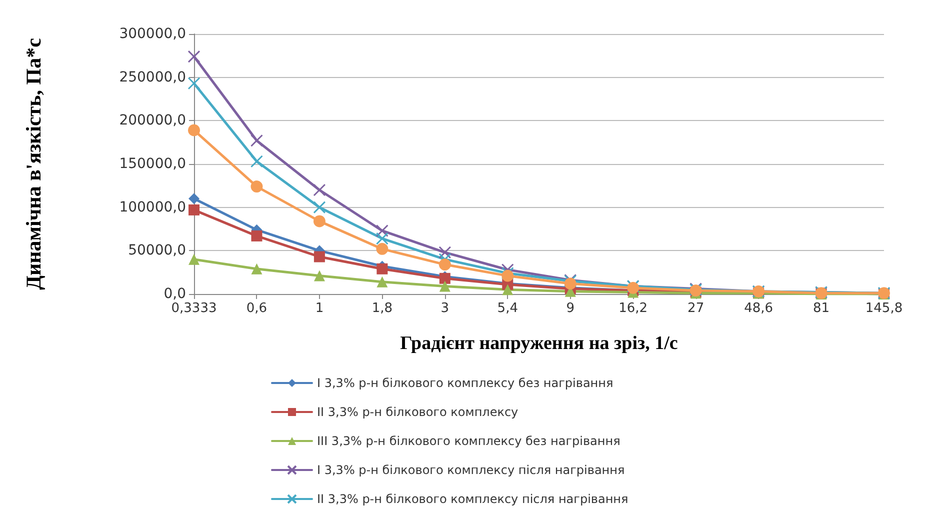 The image size is (934, 520). I want to click on x-tick-label: 5,4, so click(507, 308).